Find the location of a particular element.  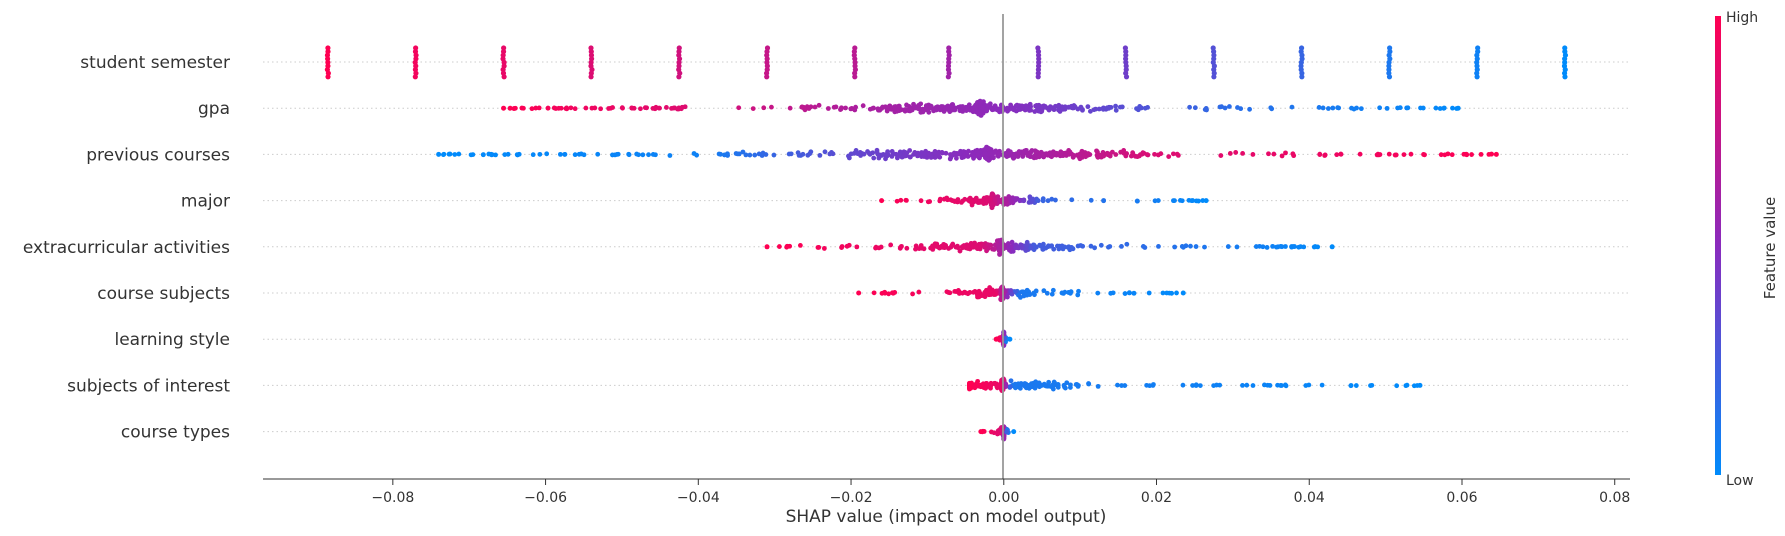

x-tick-label: −0.08 is located at coordinates (392, 498).